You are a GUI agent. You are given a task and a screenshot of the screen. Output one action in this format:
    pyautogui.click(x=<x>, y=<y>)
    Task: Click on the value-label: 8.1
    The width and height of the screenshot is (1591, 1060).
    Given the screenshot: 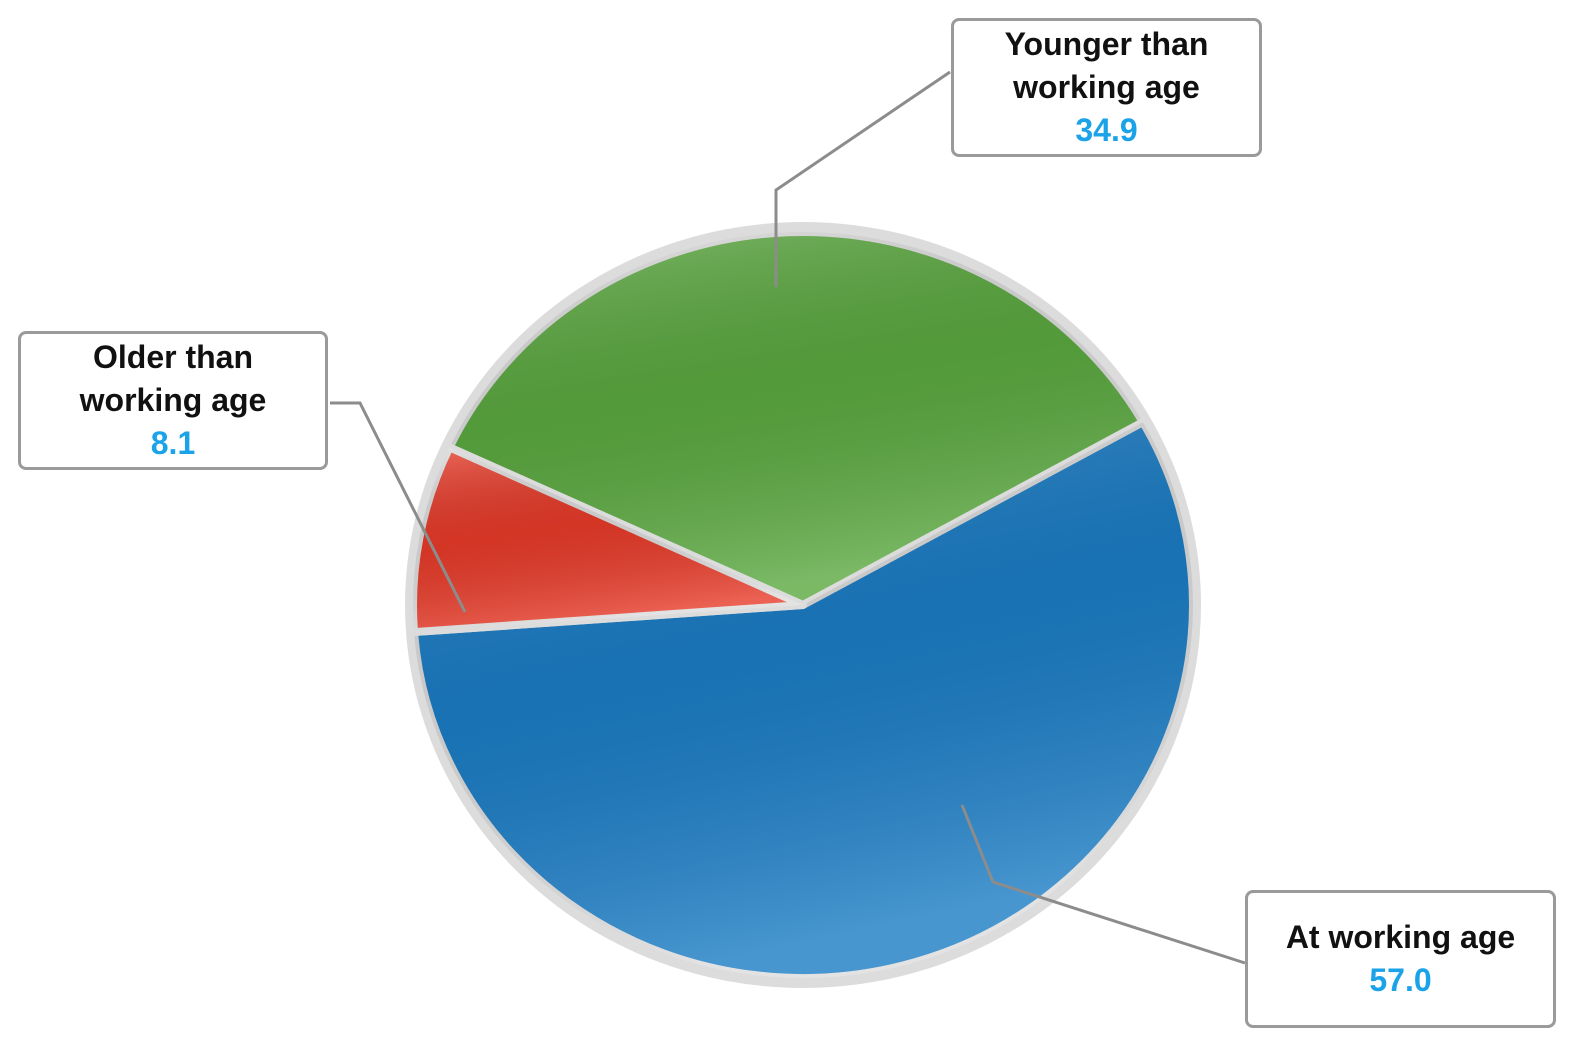 What is the action you would take?
    pyautogui.click(x=173, y=443)
    